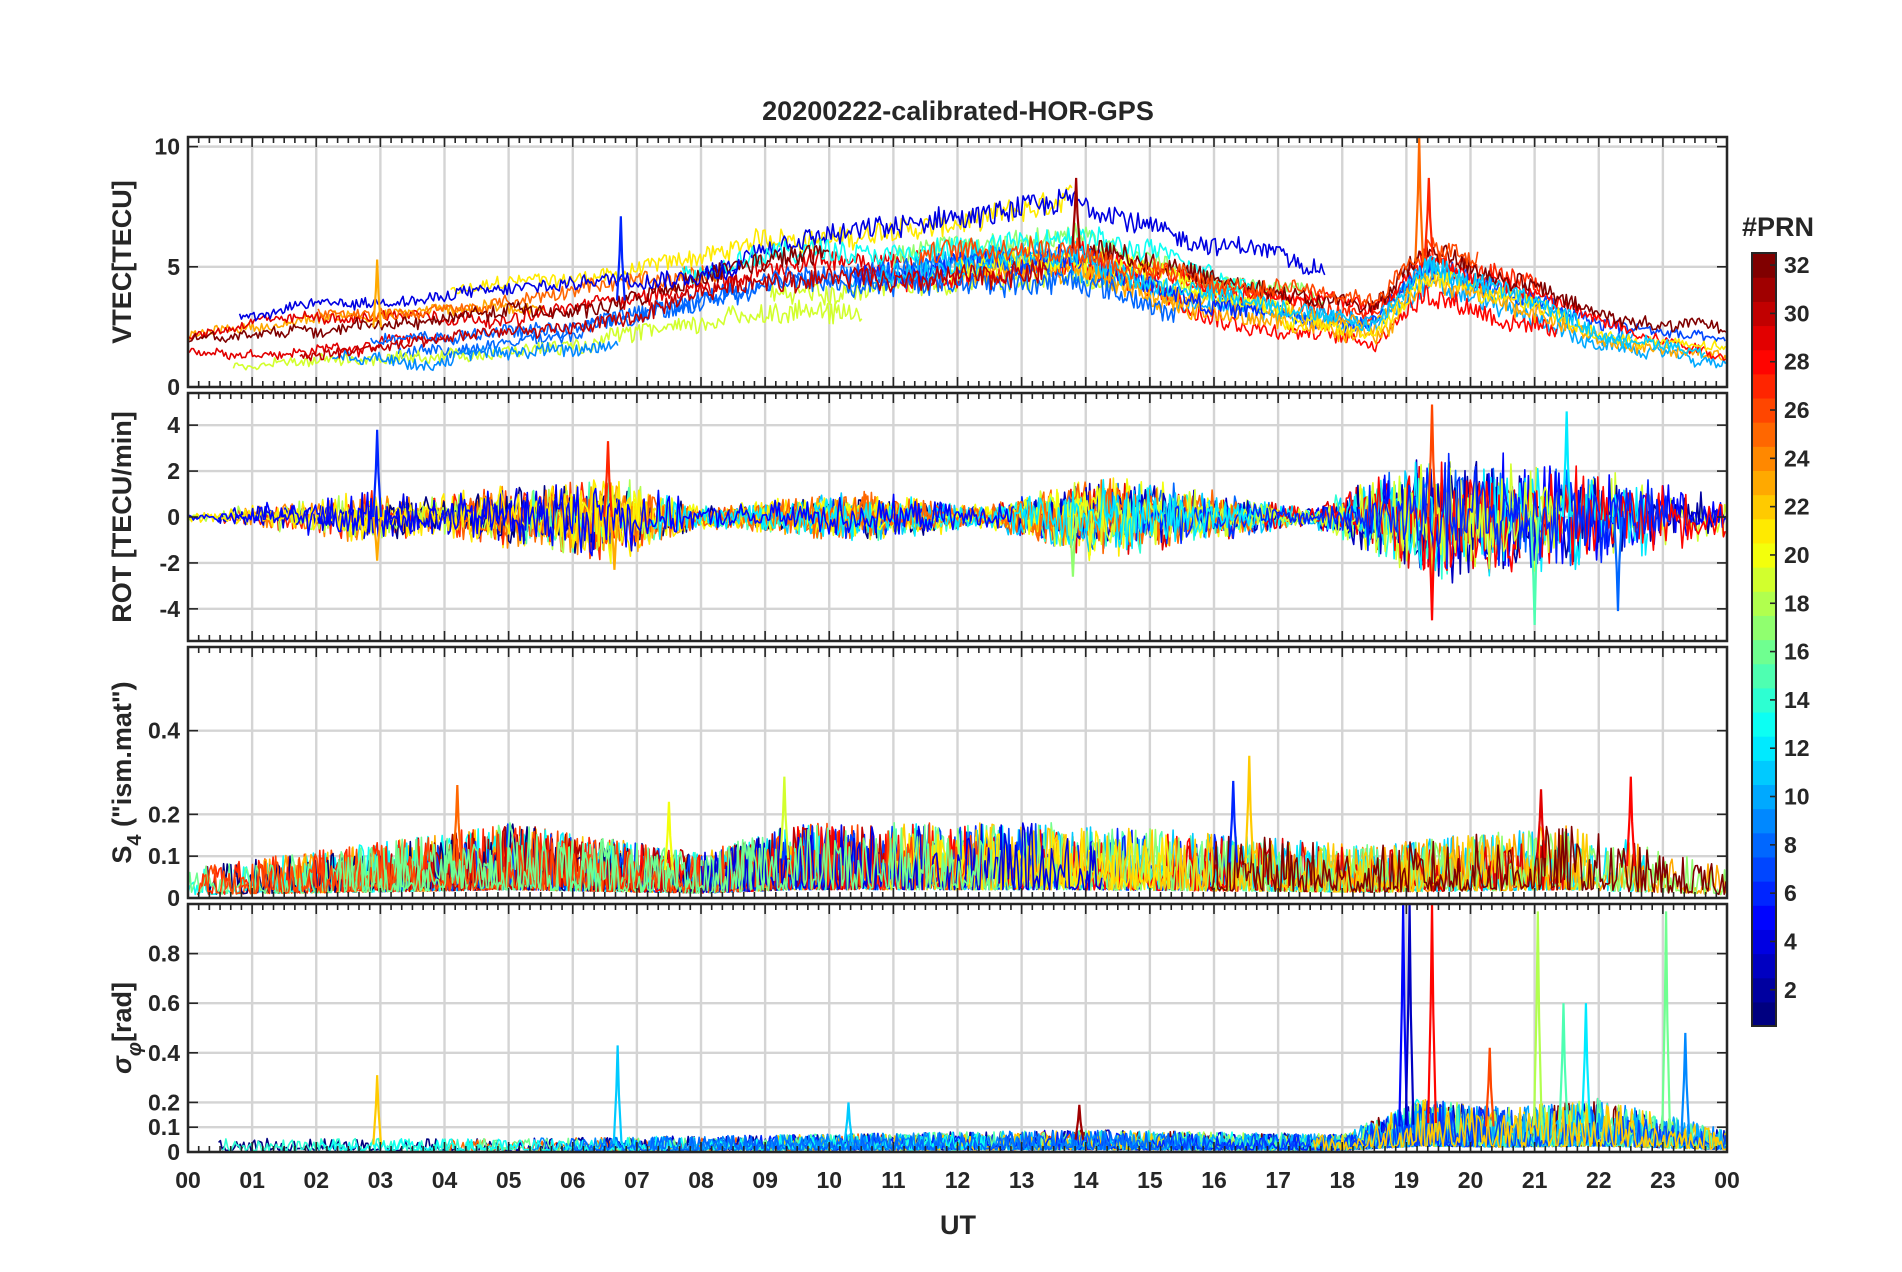  I want to click on x-tick-label: 05, so click(509, 1180).